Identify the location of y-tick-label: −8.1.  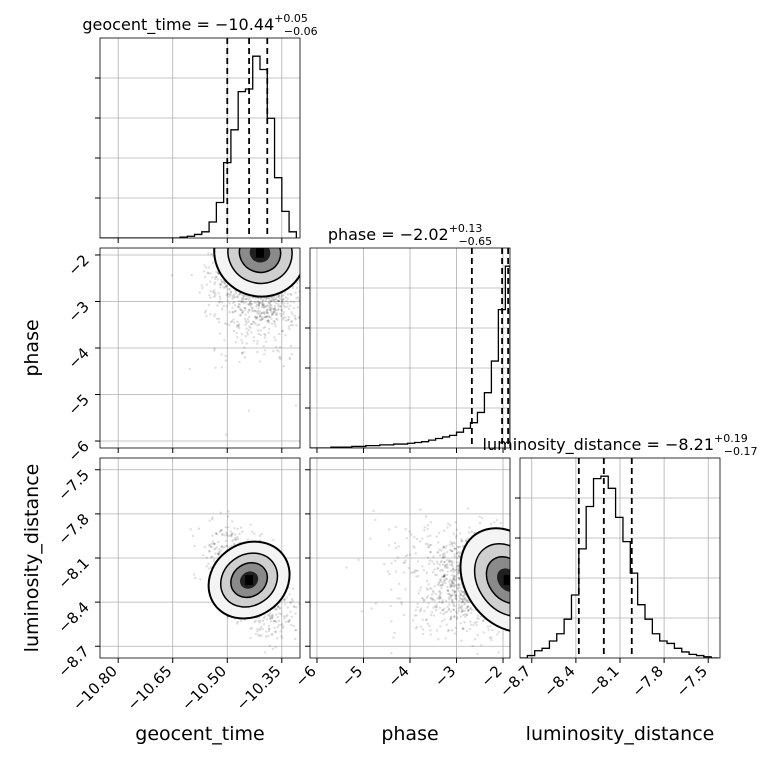
(73, 573).